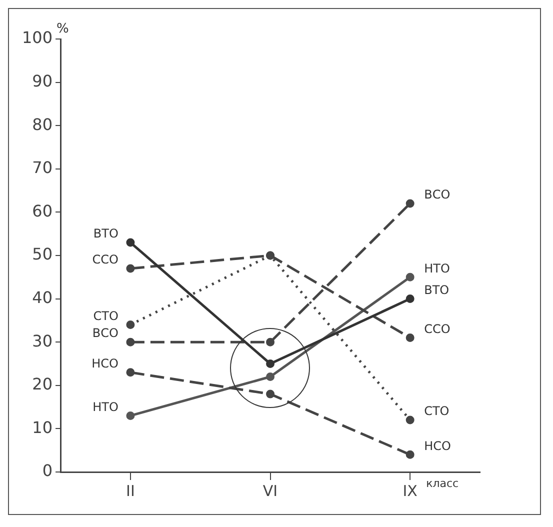 This screenshot has height=527, width=553. I want to click on y-tick-label: 40, so click(42, 297).